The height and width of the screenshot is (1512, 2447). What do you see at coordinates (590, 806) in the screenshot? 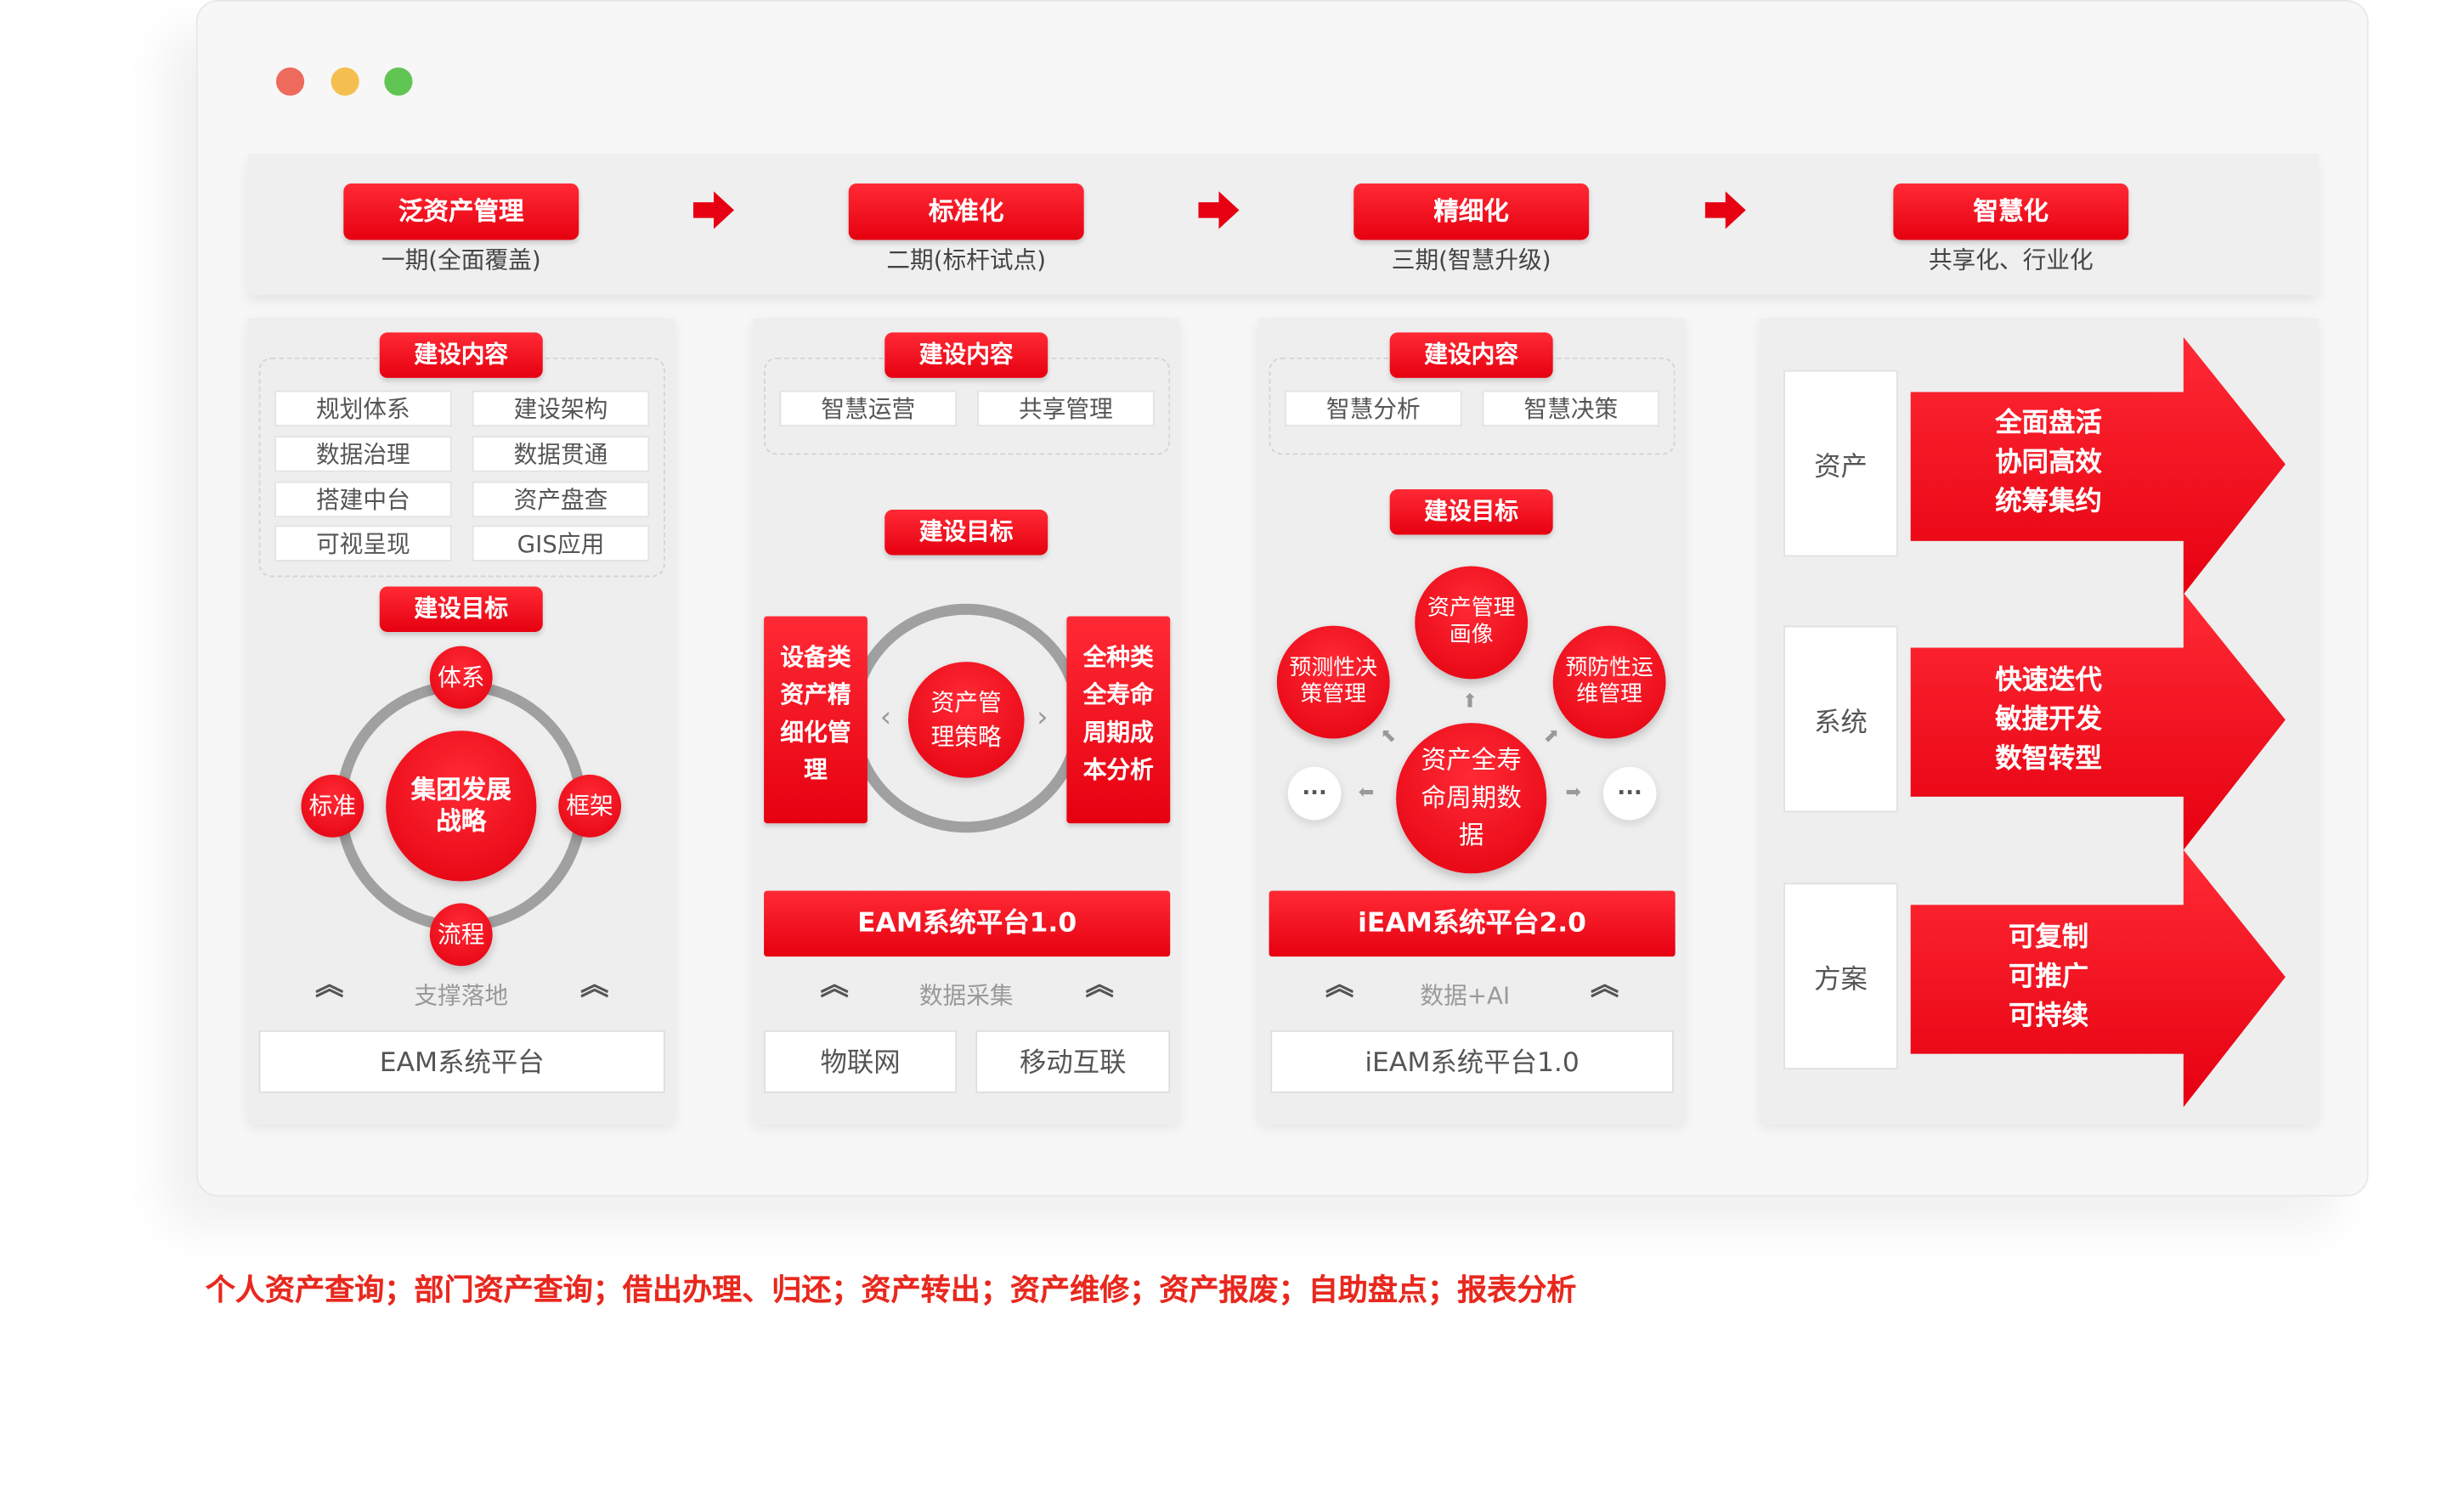
I see `node-right: 框架` at bounding box center [590, 806].